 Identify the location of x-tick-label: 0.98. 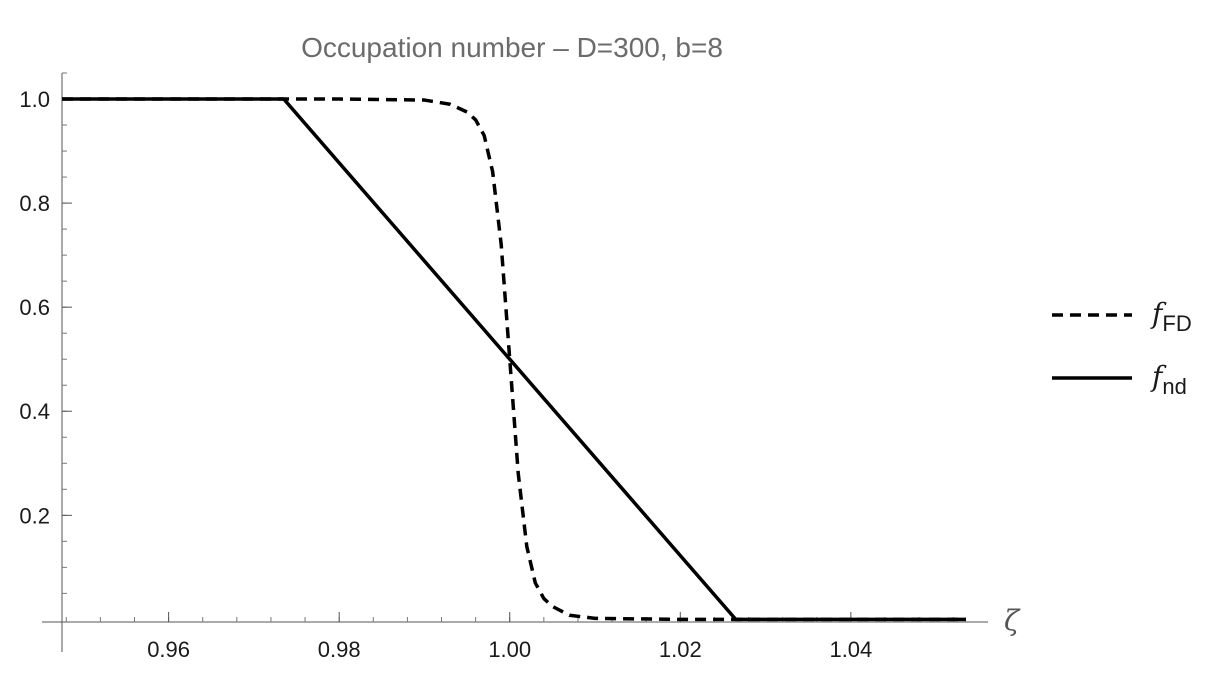
(339, 649).